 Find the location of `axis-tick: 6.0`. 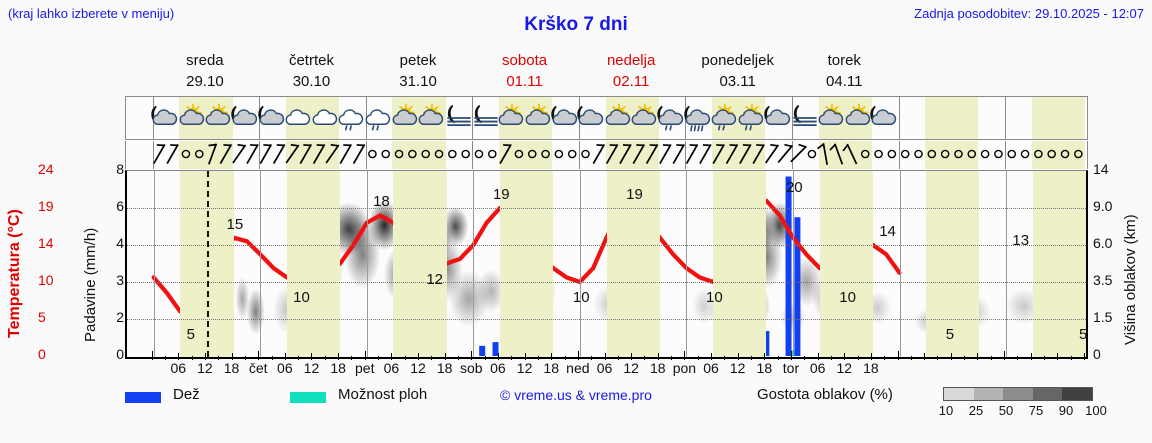

axis-tick: 6.0 is located at coordinates (1103, 243).